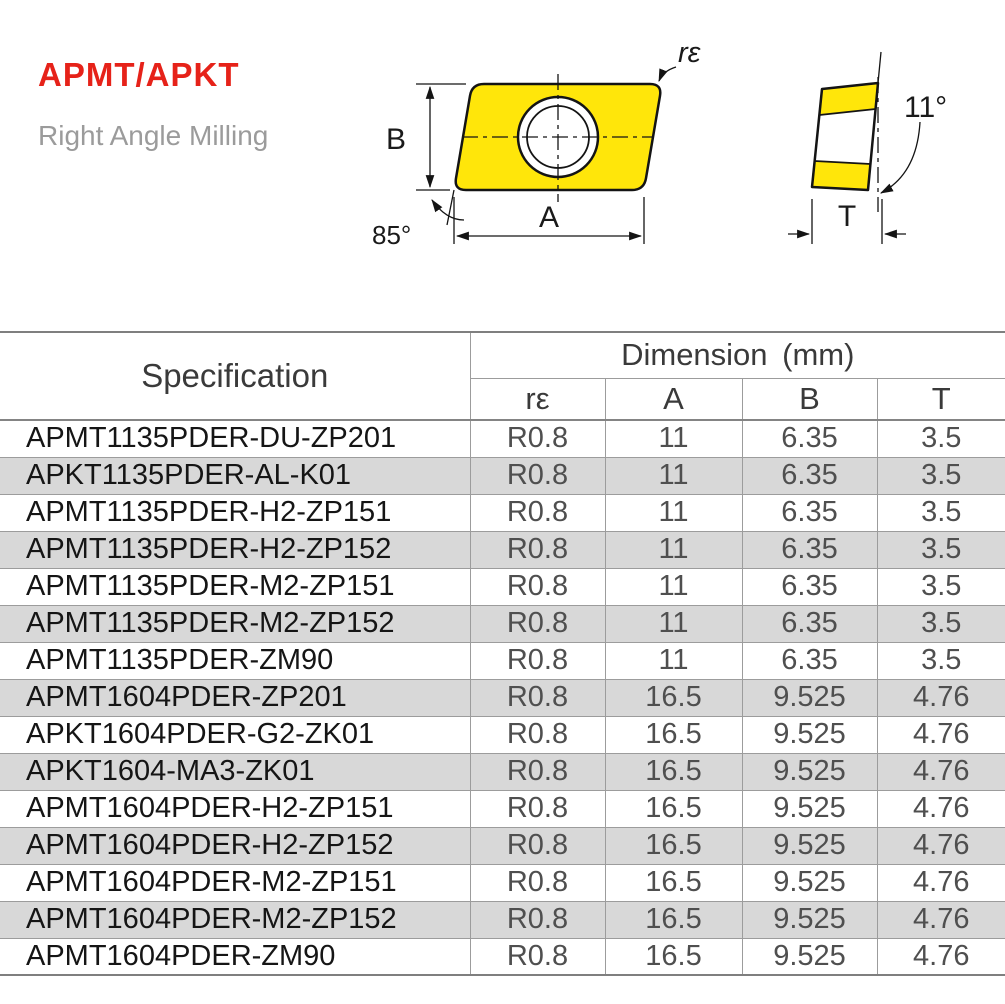  I want to click on radius-leader-line, so click(667, 74).